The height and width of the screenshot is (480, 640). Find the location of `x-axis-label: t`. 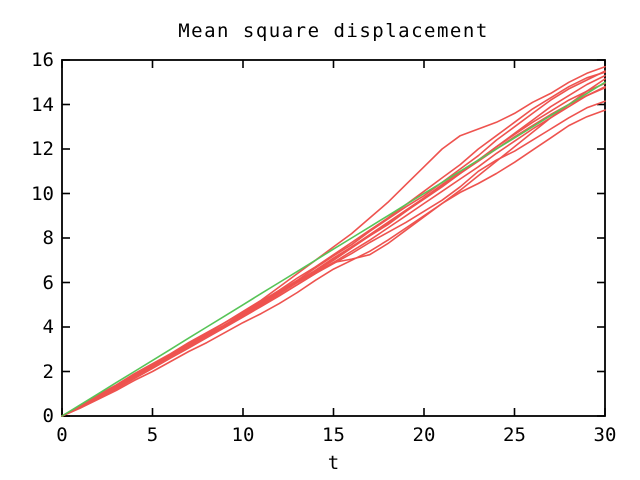

x-axis-label: t is located at coordinates (333, 463).